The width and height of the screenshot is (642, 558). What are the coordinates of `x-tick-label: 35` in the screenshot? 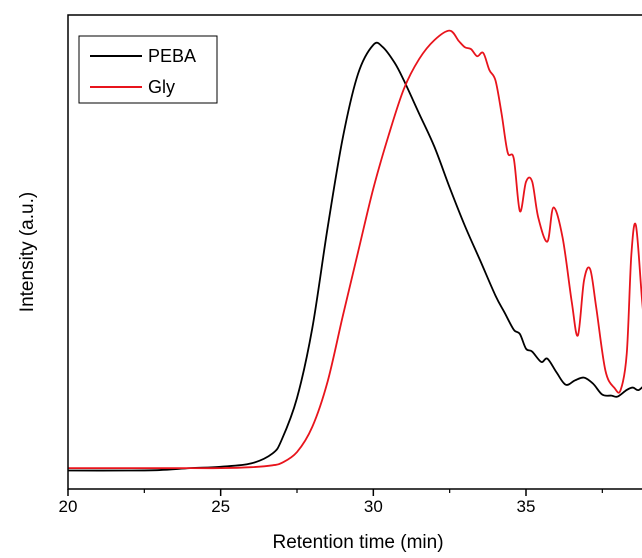 It's located at (526, 506).